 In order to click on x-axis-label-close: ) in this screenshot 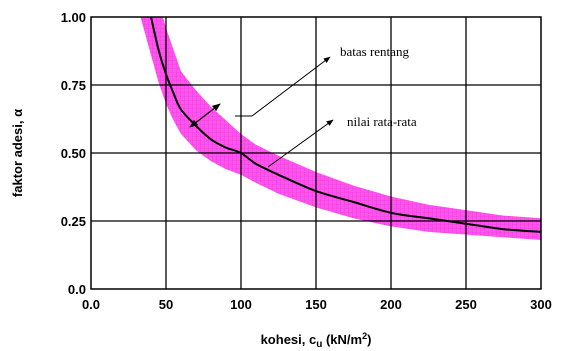, I will do `click(369, 339)`.